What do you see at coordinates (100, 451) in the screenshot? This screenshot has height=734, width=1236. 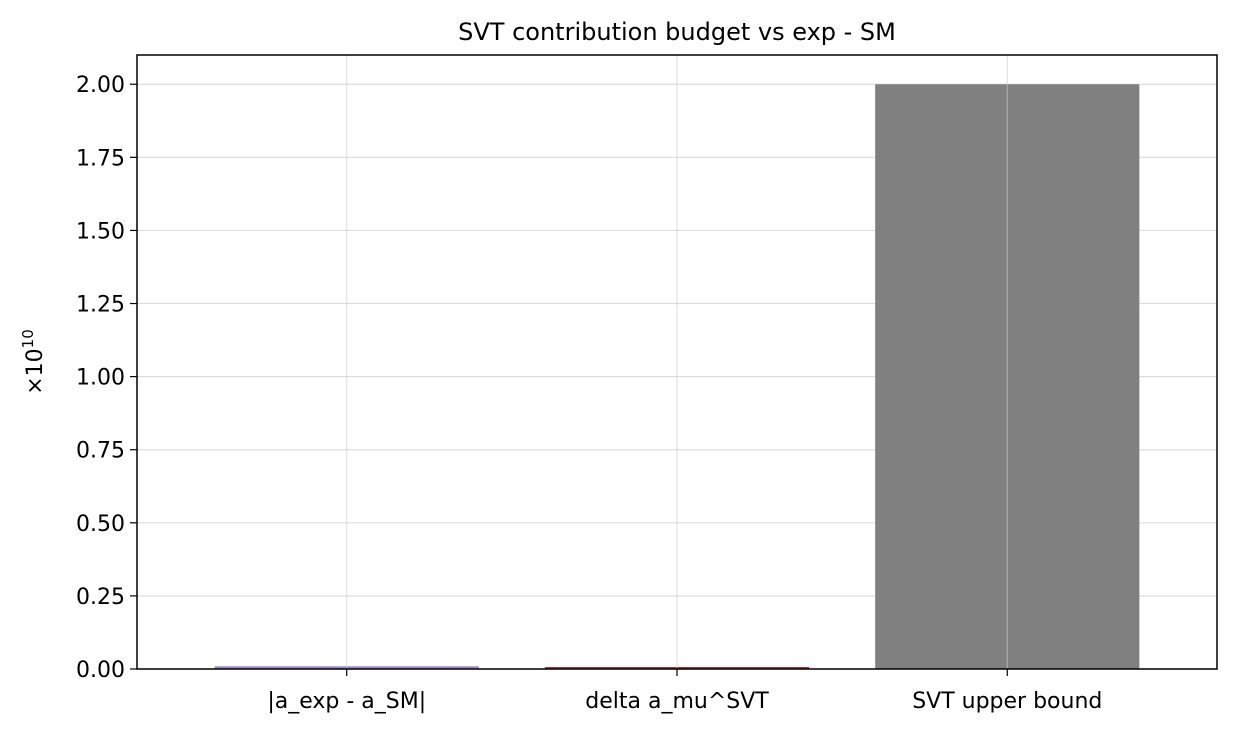 I see `y-tick-label: 0.75` at bounding box center [100, 451].